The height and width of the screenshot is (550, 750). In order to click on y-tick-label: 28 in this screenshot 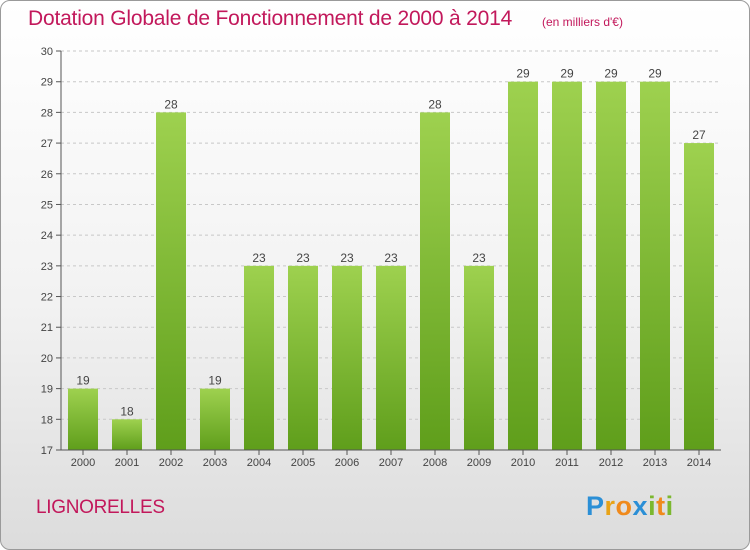, I will do `click(47, 113)`.